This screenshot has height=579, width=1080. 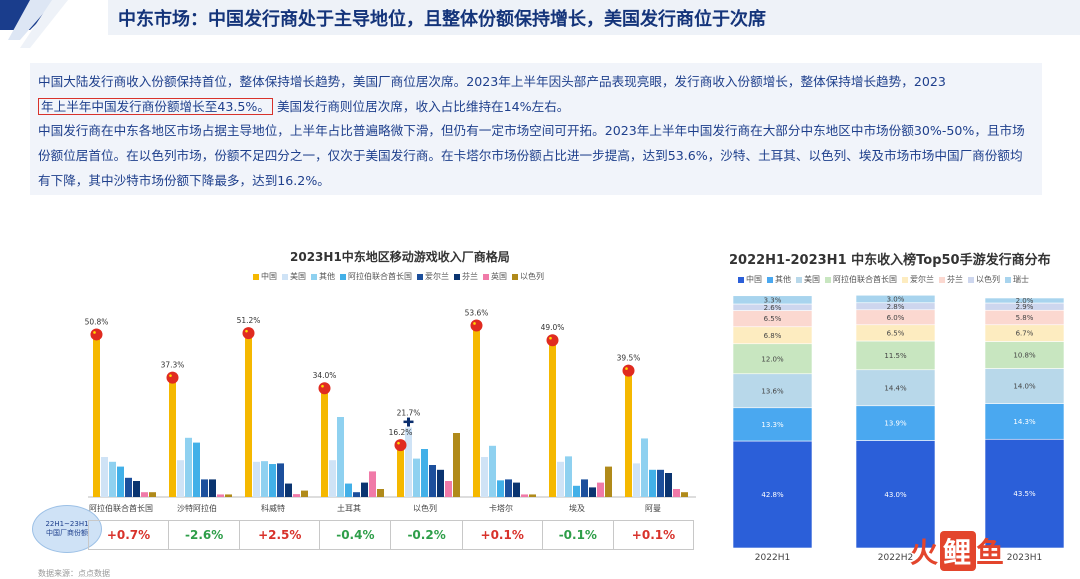 I want to click on chart1-data-label: 16.2%, so click(x=401, y=432).